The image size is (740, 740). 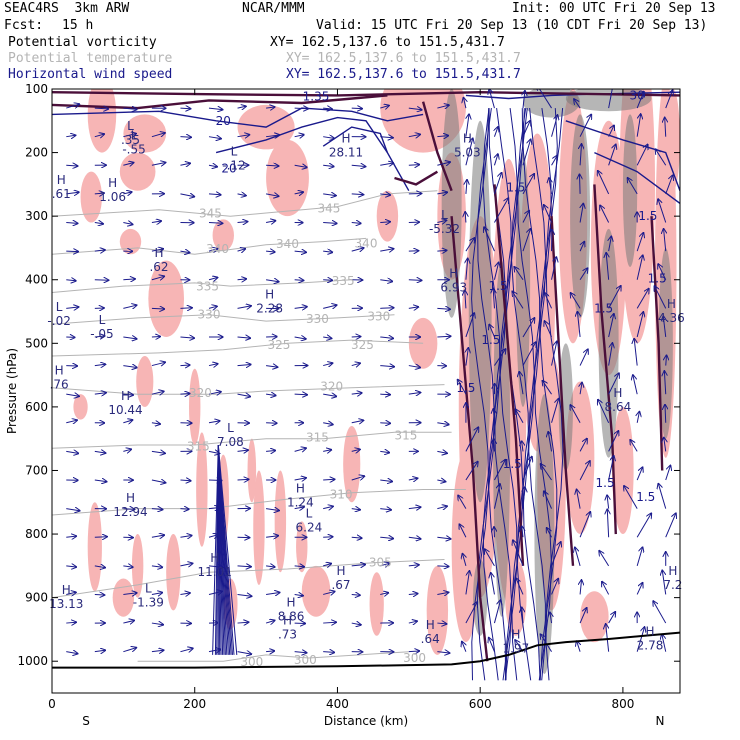 What do you see at coordinates (346, 153) in the screenshot?
I see `pv-extremum-value: 28.11` at bounding box center [346, 153].